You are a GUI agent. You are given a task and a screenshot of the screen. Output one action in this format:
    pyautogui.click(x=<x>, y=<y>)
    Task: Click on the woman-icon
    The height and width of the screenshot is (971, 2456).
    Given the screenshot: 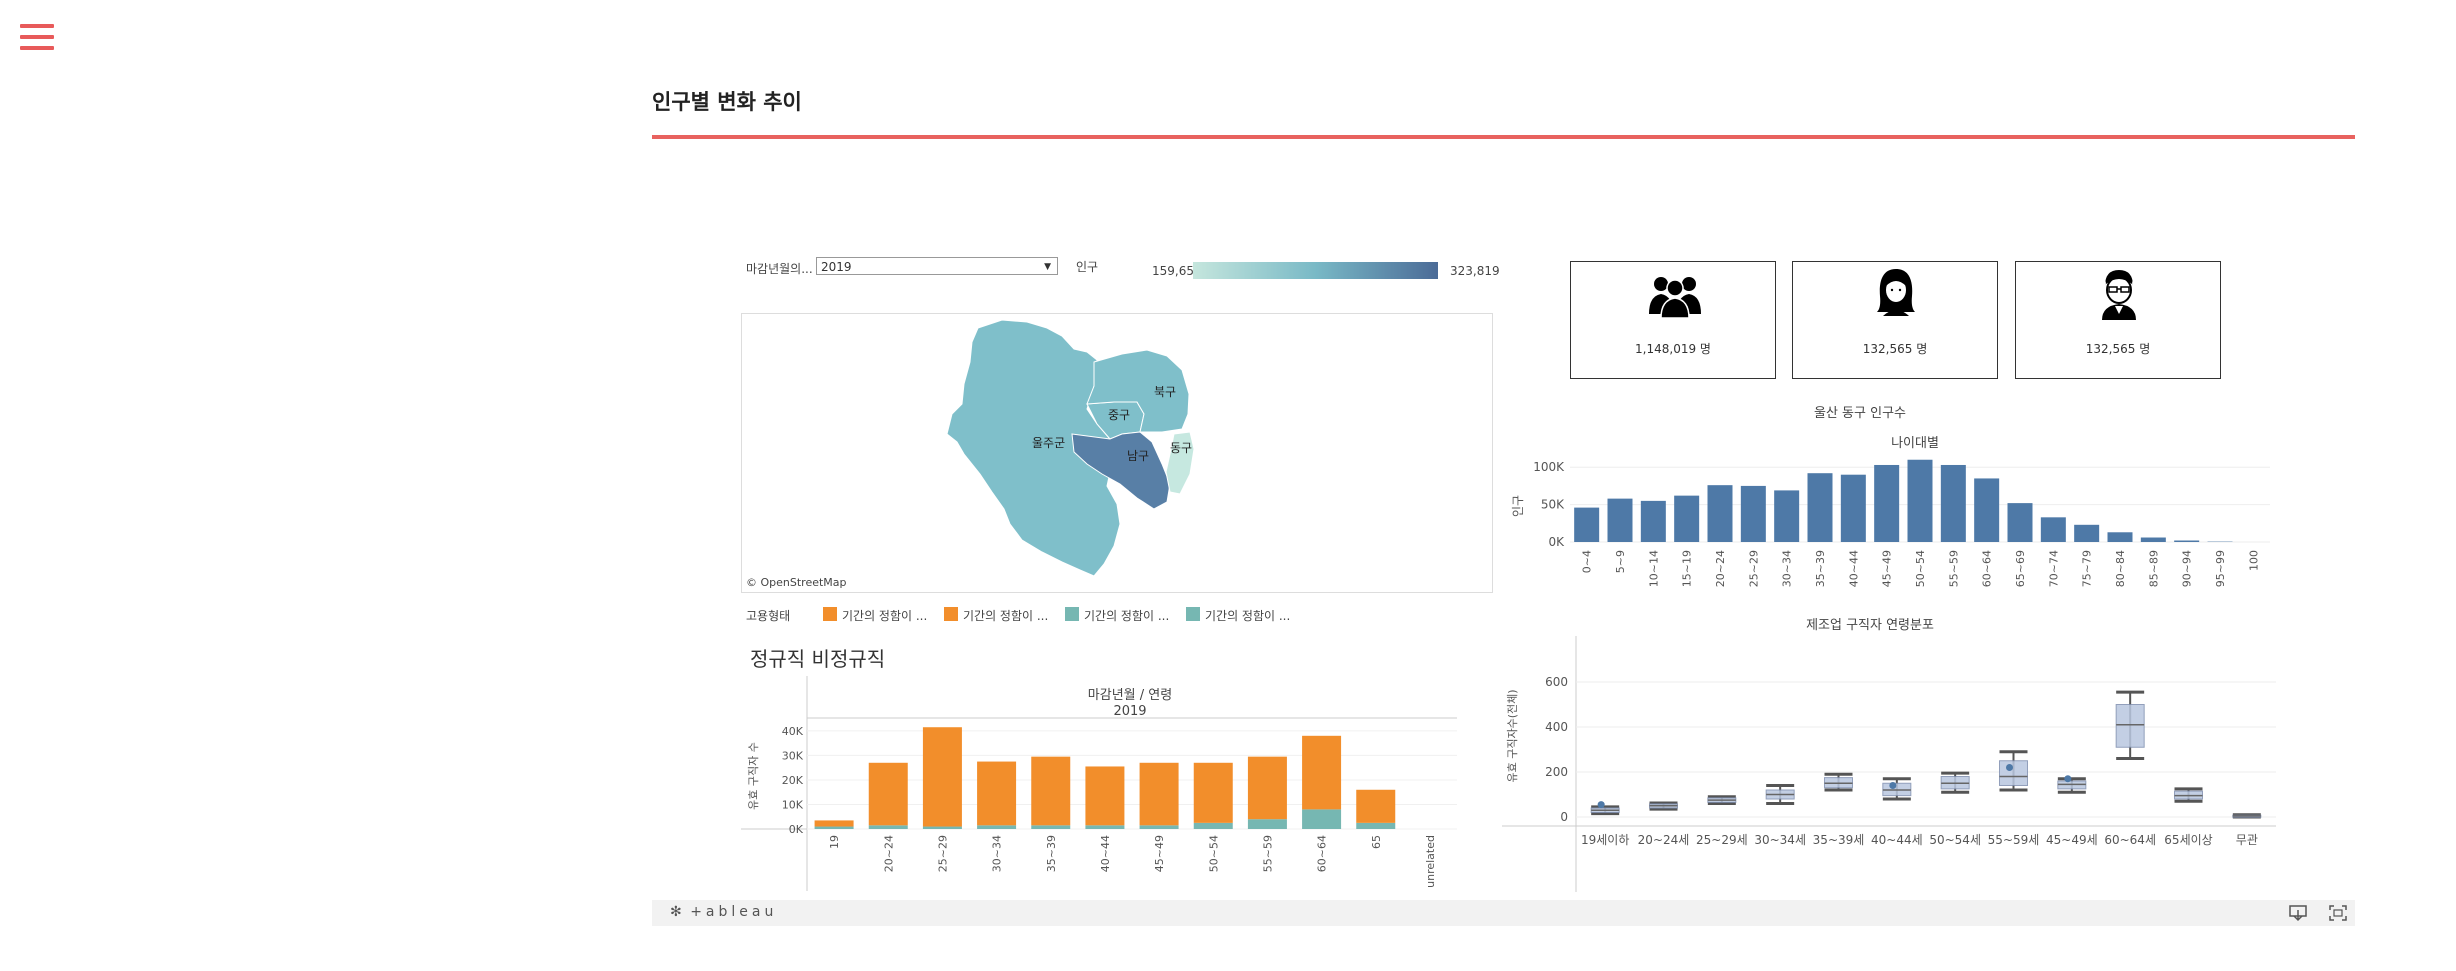 What is the action you would take?
    pyautogui.click(x=1896, y=292)
    